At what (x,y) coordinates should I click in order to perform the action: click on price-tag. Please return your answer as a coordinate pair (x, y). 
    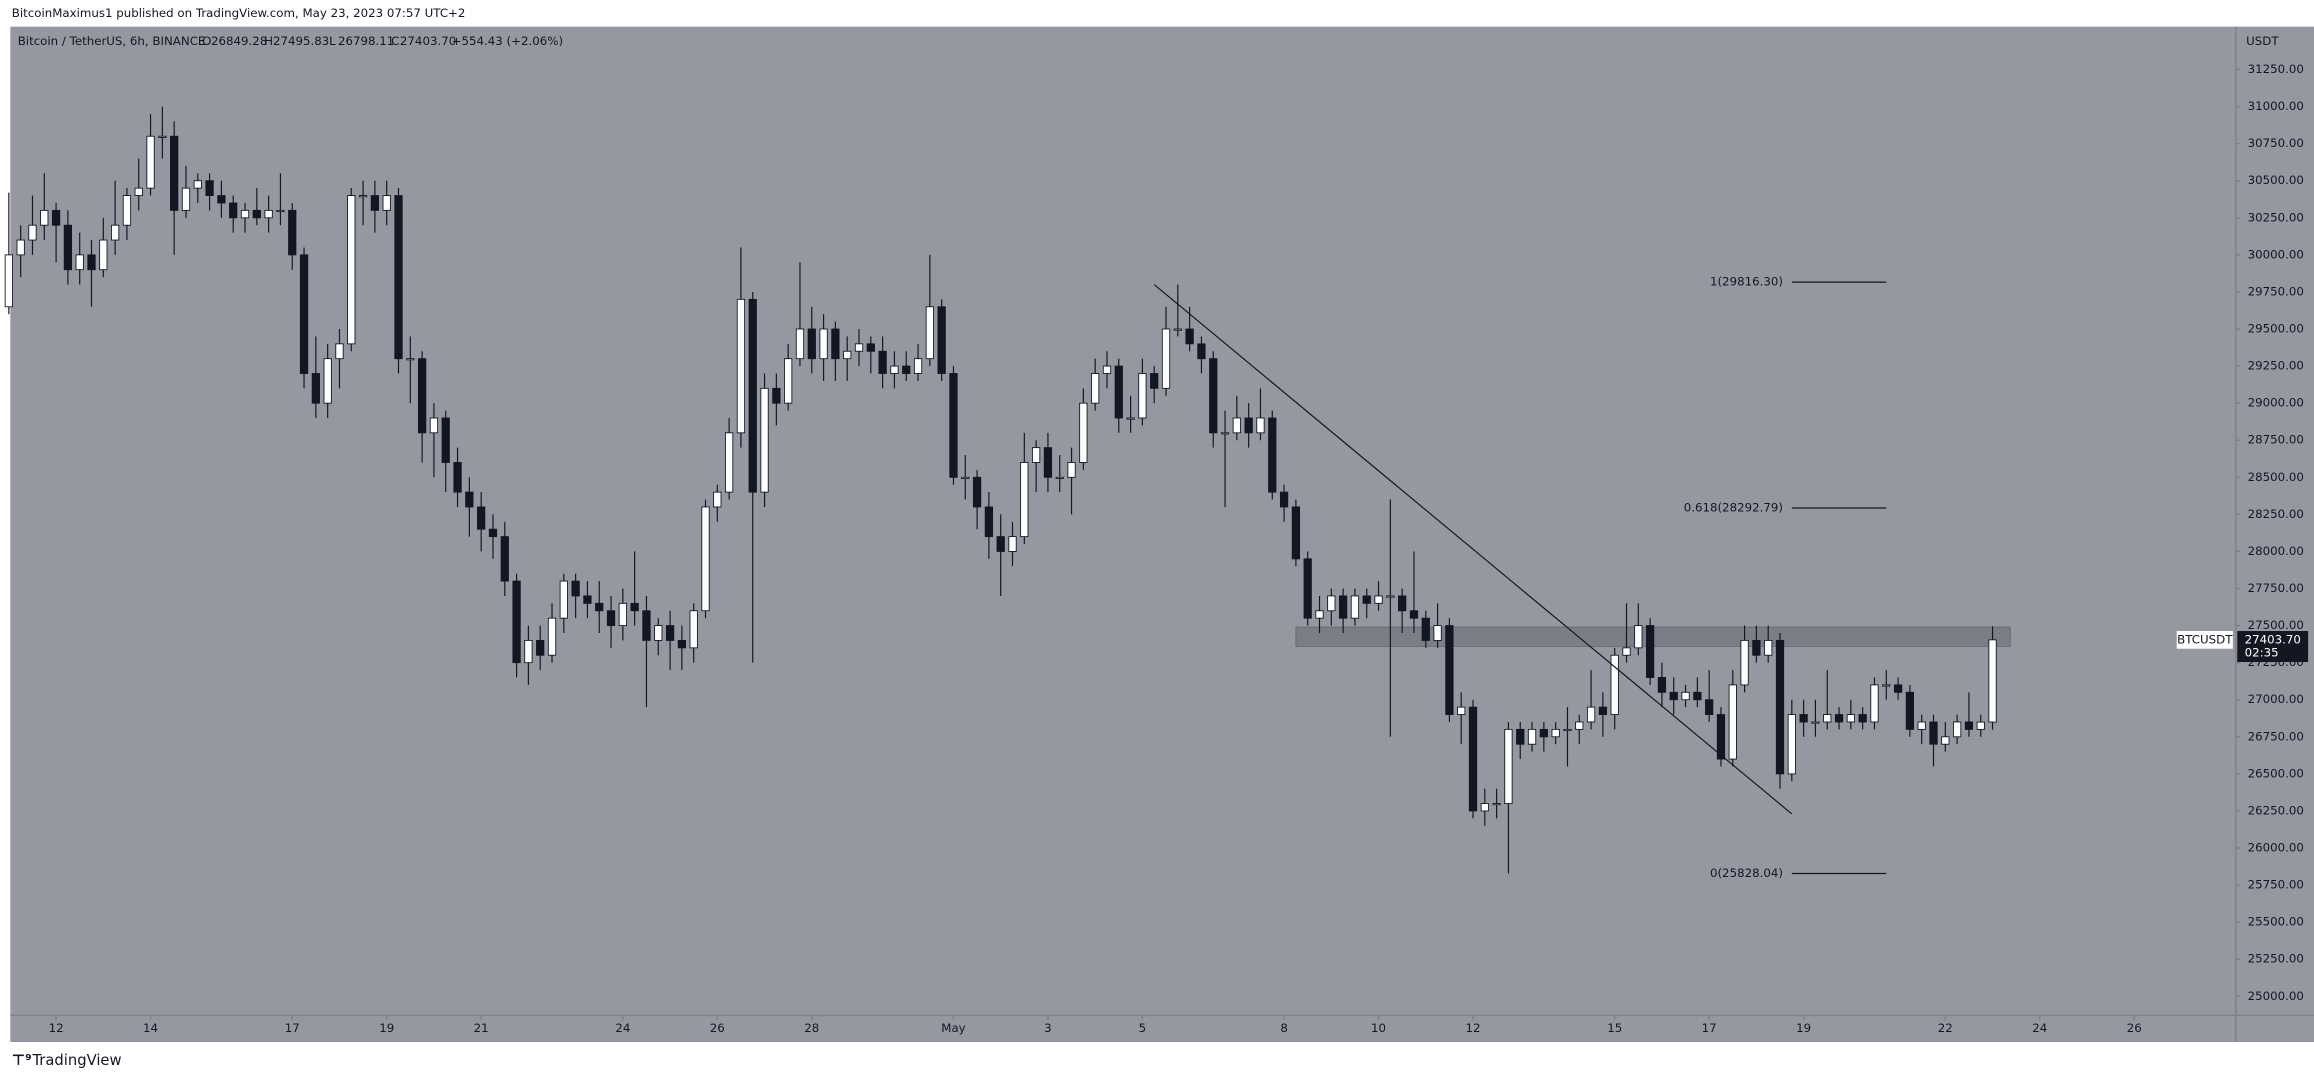
    Looking at the image, I should click on (2273, 647).